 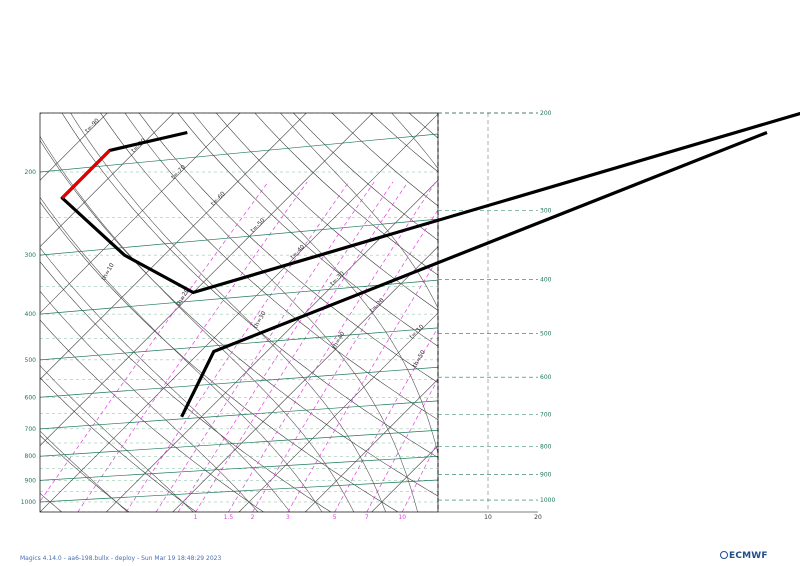 I want to click on wind-axis-tick-label: 20, so click(x=538, y=517).